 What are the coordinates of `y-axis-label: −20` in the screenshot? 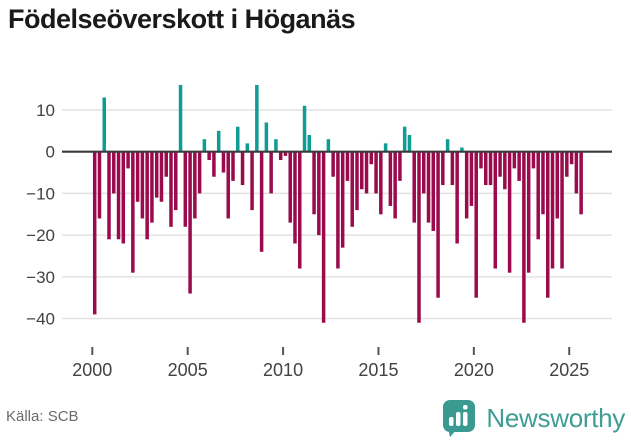 It's located at (40, 235).